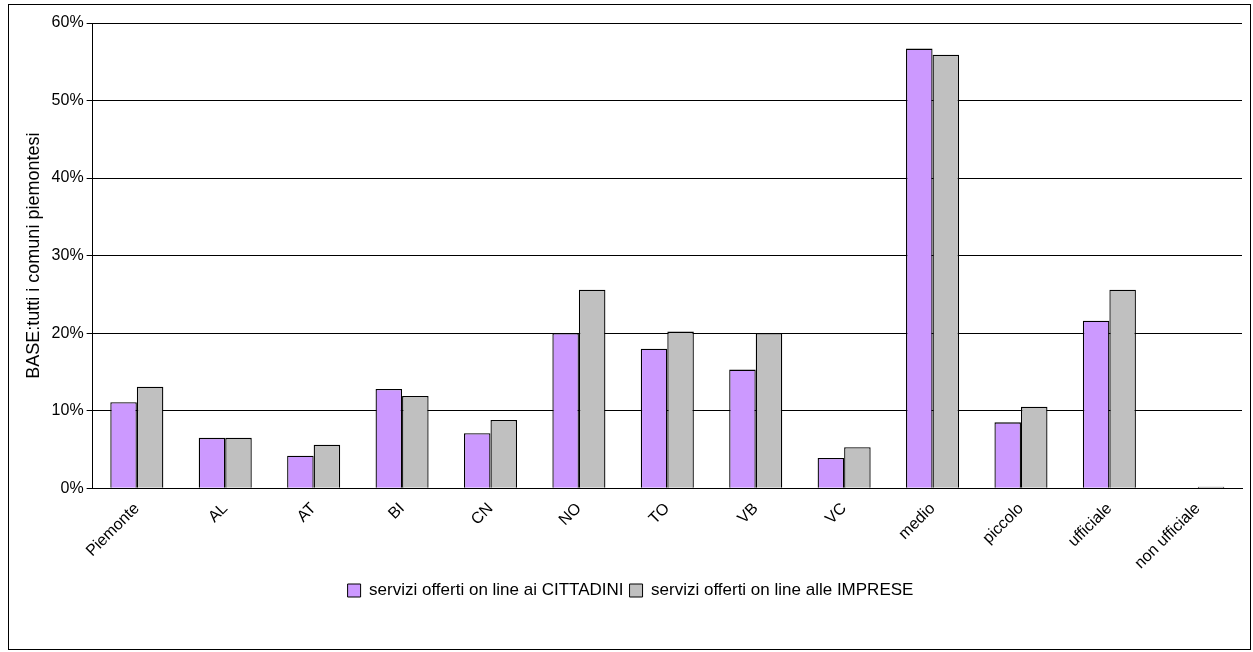 Image resolution: width=1253 pixels, height=652 pixels. Describe the element at coordinates (67, 332) in the screenshot. I see `y-tick-label: 20%` at that location.